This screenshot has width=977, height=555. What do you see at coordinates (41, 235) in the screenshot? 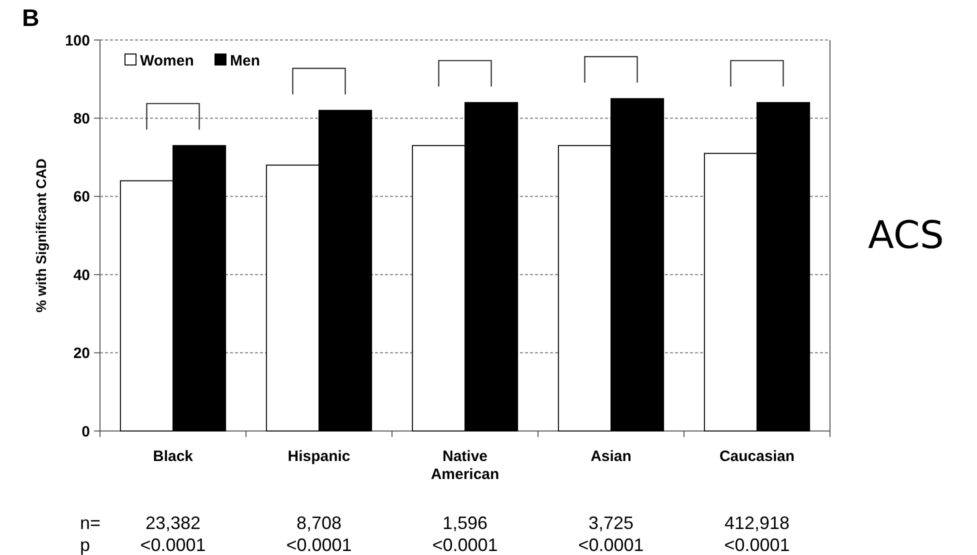
I see `y-axis-title: % with Significant CAD` at bounding box center [41, 235].